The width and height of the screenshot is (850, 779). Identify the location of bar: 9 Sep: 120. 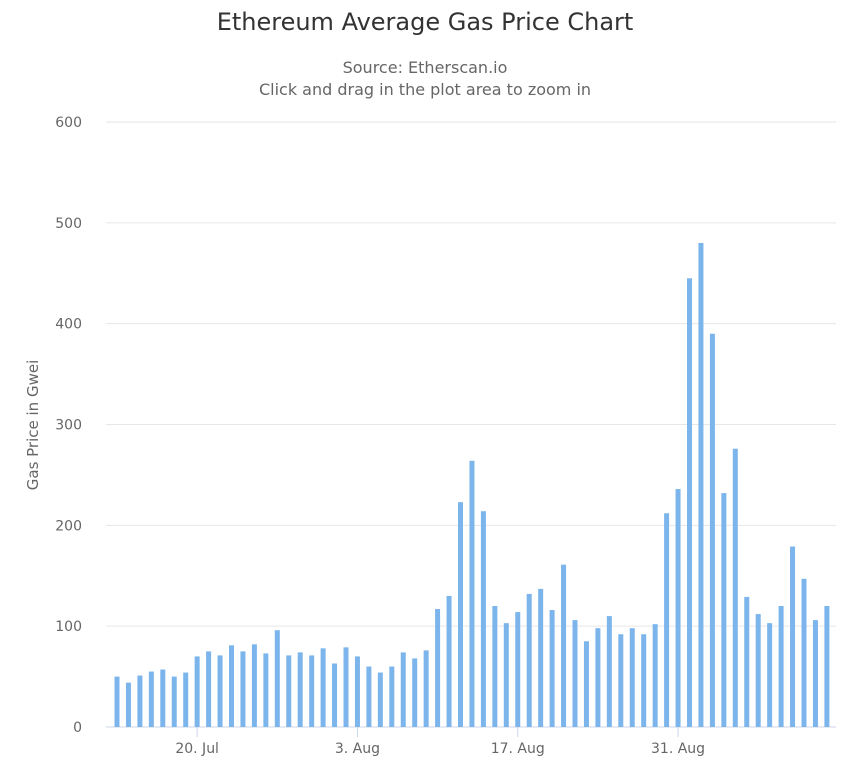
(781, 666).